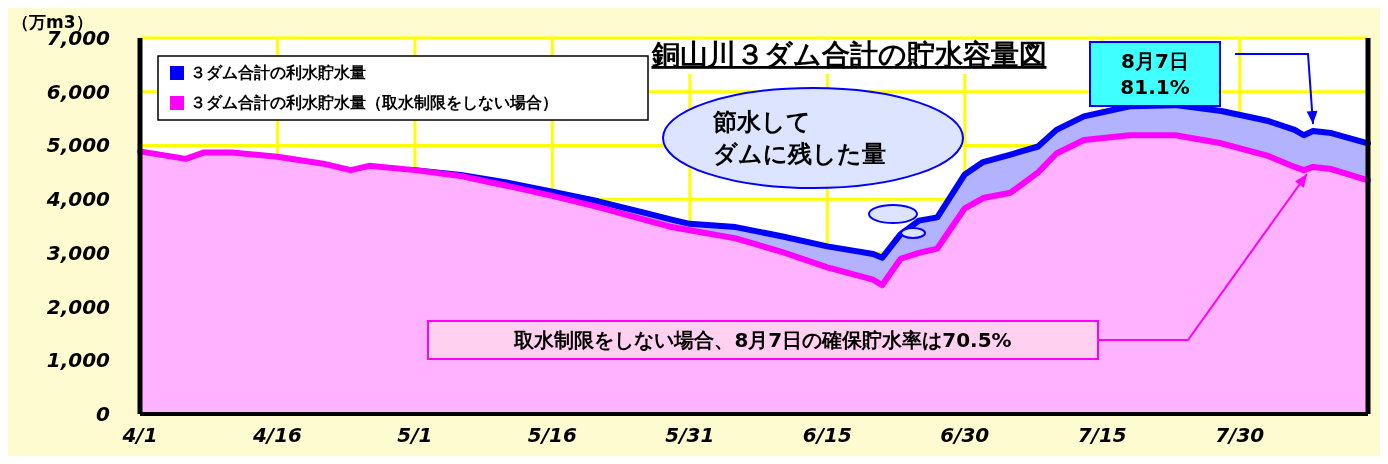 The height and width of the screenshot is (464, 1388). Describe the element at coordinates (78, 306) in the screenshot. I see `y-tick-label: 2,000` at that location.